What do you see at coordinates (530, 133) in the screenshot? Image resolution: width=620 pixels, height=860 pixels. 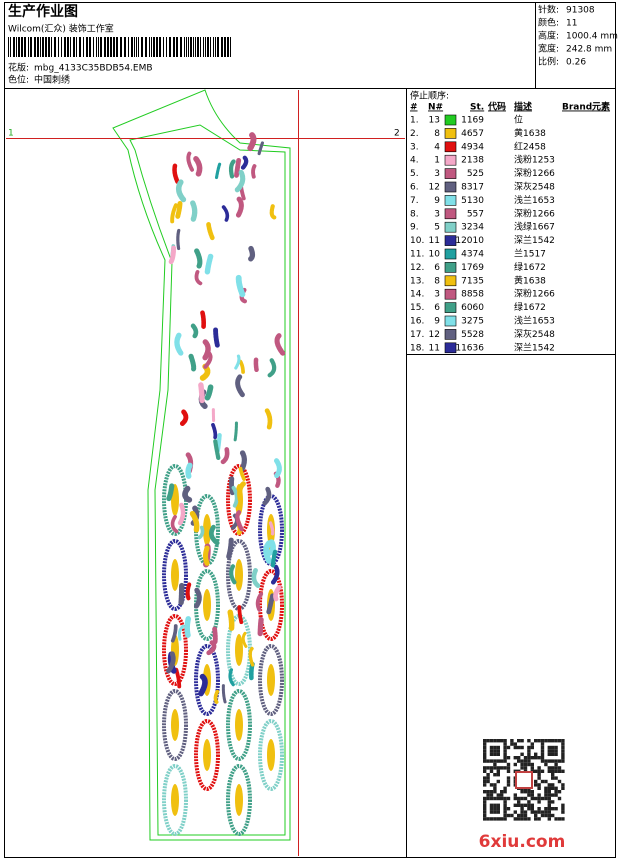 I see `row-description: 黄1638` at bounding box center [530, 133].